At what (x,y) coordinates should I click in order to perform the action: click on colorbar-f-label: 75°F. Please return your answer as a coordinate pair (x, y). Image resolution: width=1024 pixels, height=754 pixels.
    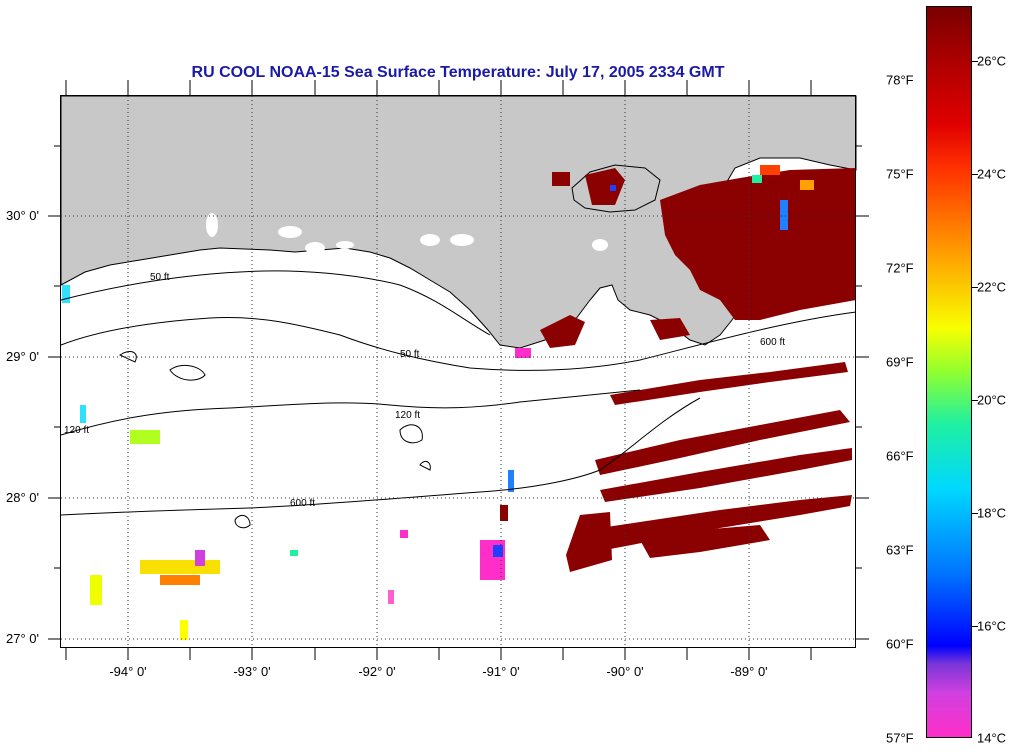
    Looking at the image, I should click on (900, 174).